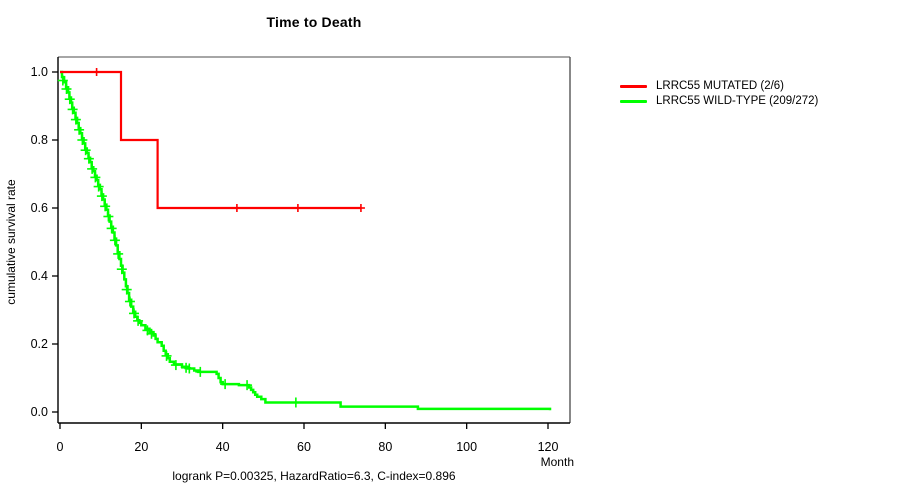 The width and height of the screenshot is (900, 500). I want to click on y-tick-label: 0.0, so click(39, 412).